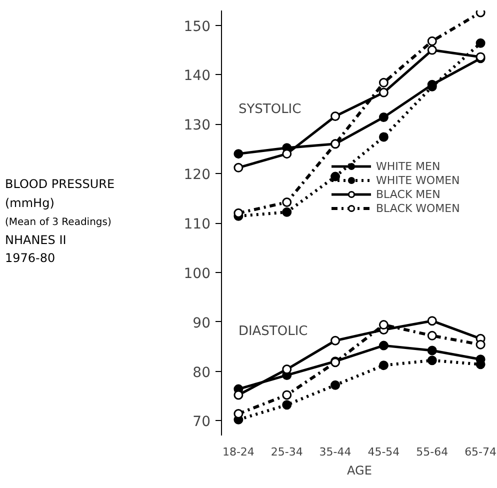 The height and width of the screenshot is (488, 497). What do you see at coordinates (408, 194) in the screenshot?
I see `legend-label: BLACK MEN` at bounding box center [408, 194].